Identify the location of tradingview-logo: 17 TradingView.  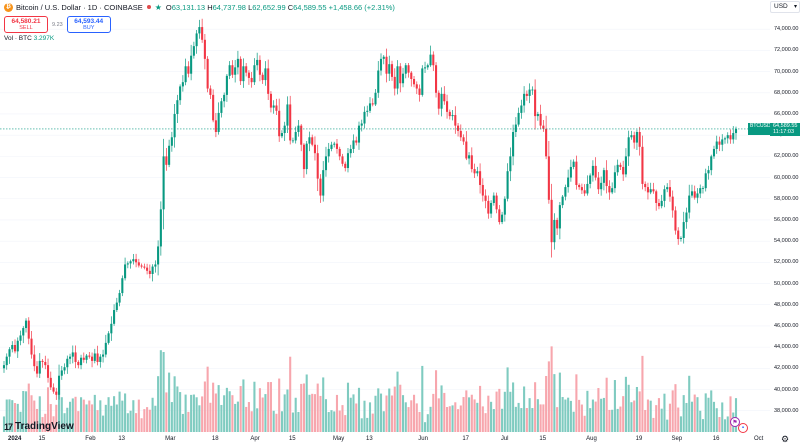
(39, 426).